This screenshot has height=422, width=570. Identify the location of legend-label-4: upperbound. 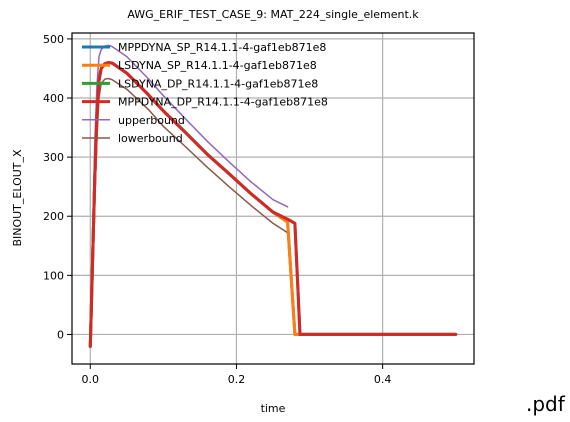
(151, 120).